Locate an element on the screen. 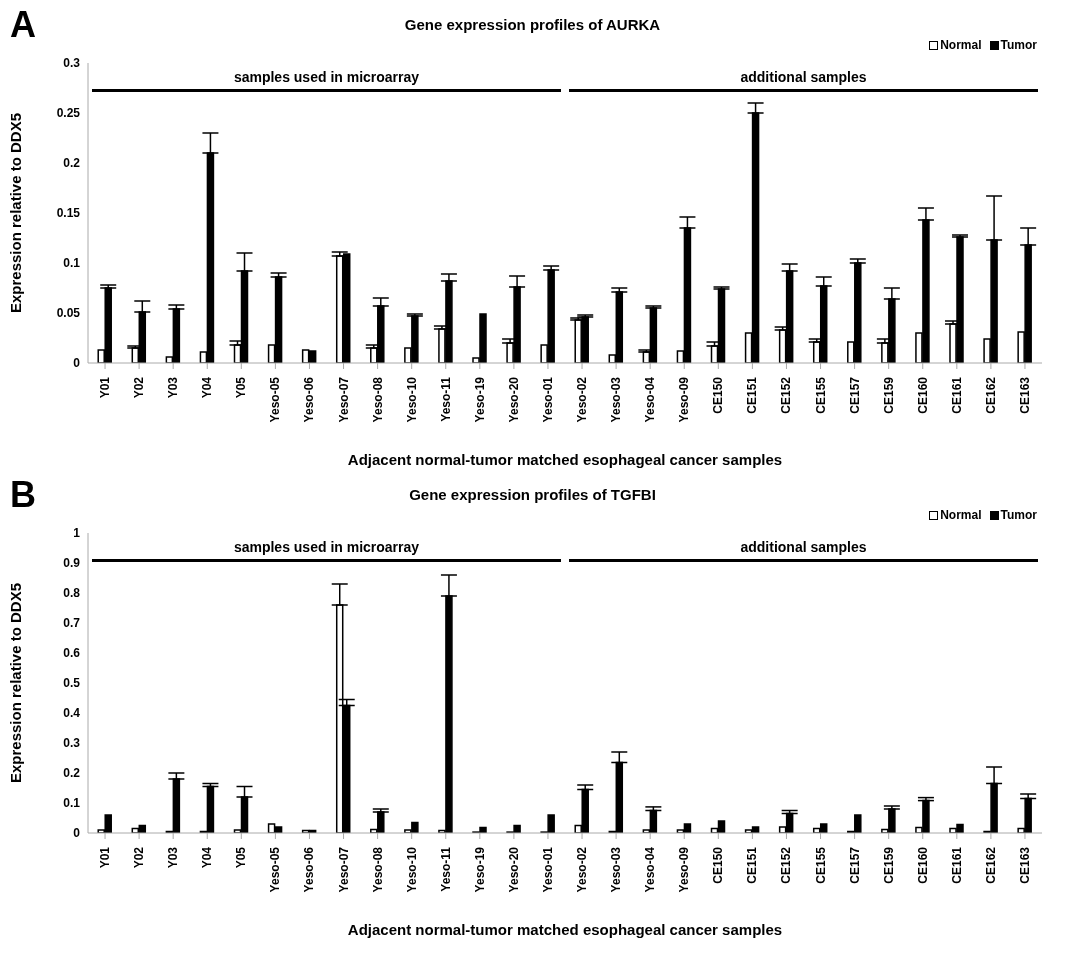 Image resolution: width=1065 pixels, height=958 pixels. y-tick-label: 0.05 is located at coordinates (68, 313).